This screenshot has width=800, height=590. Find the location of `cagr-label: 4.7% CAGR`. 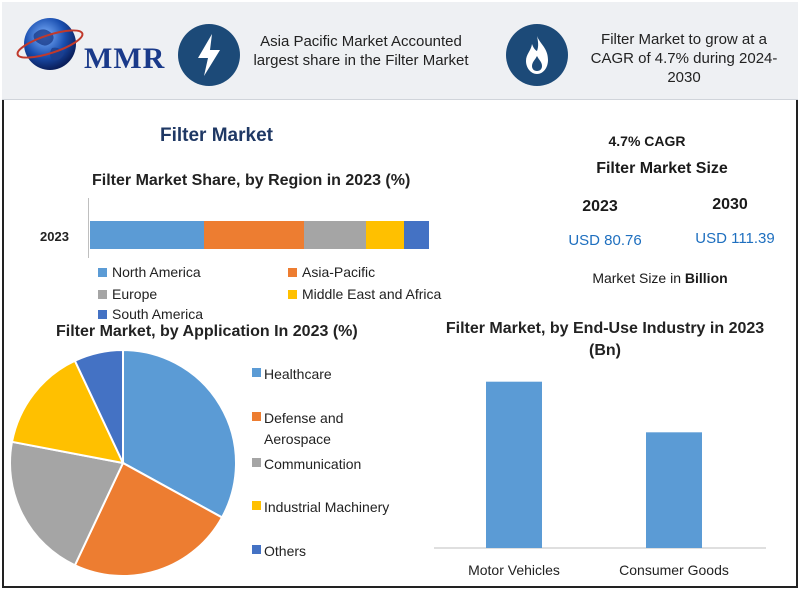

cagr-label: 4.7% CAGR is located at coordinates (647, 141).